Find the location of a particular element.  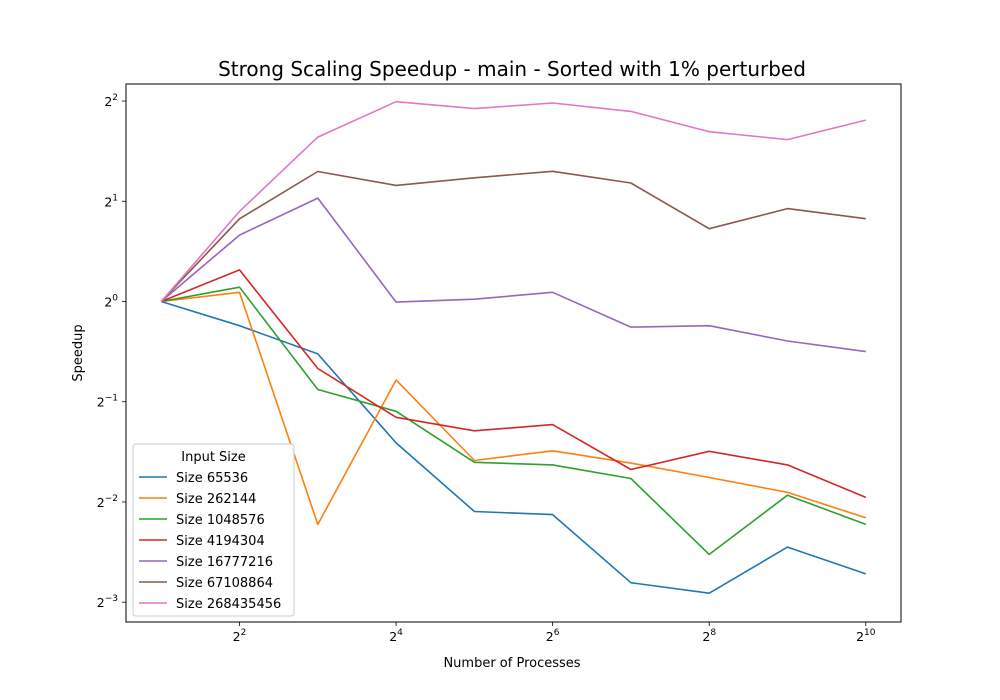

x-tick-label-2: 26 is located at coordinates (553, 636).